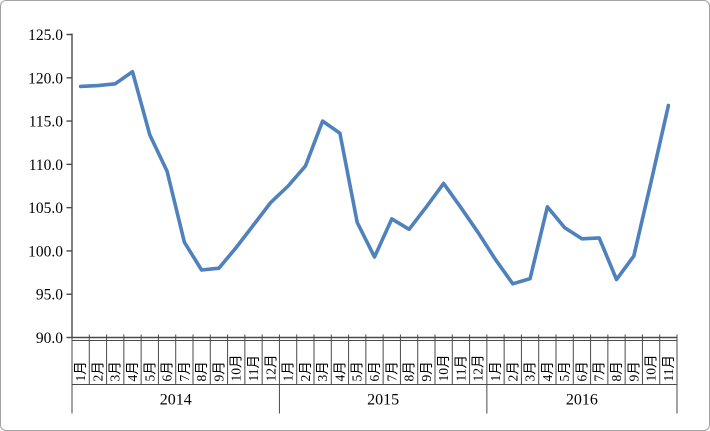 The image size is (710, 431). Describe the element at coordinates (45, 251) in the screenshot. I see `y-tick-label: 100.0` at that location.